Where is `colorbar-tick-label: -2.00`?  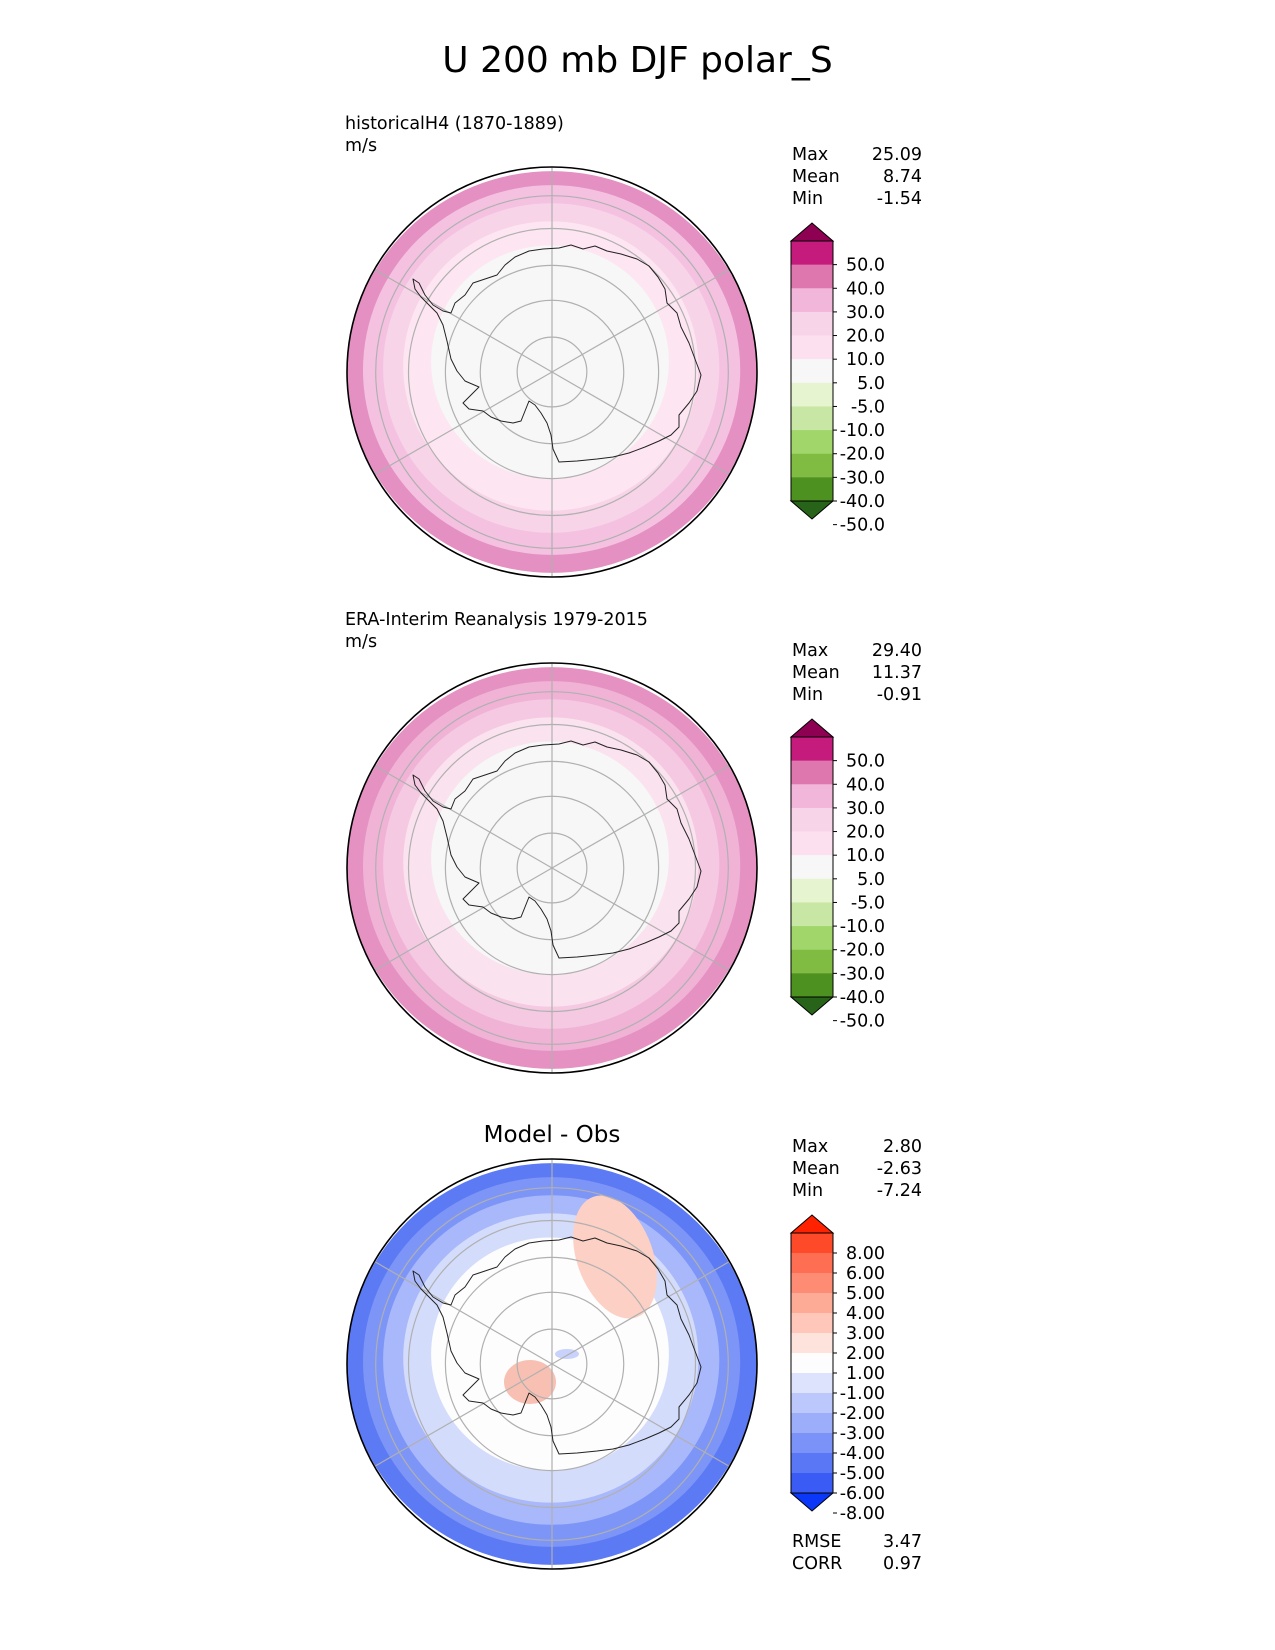 colorbar-tick-label: -2.00 is located at coordinates (862, 1414).